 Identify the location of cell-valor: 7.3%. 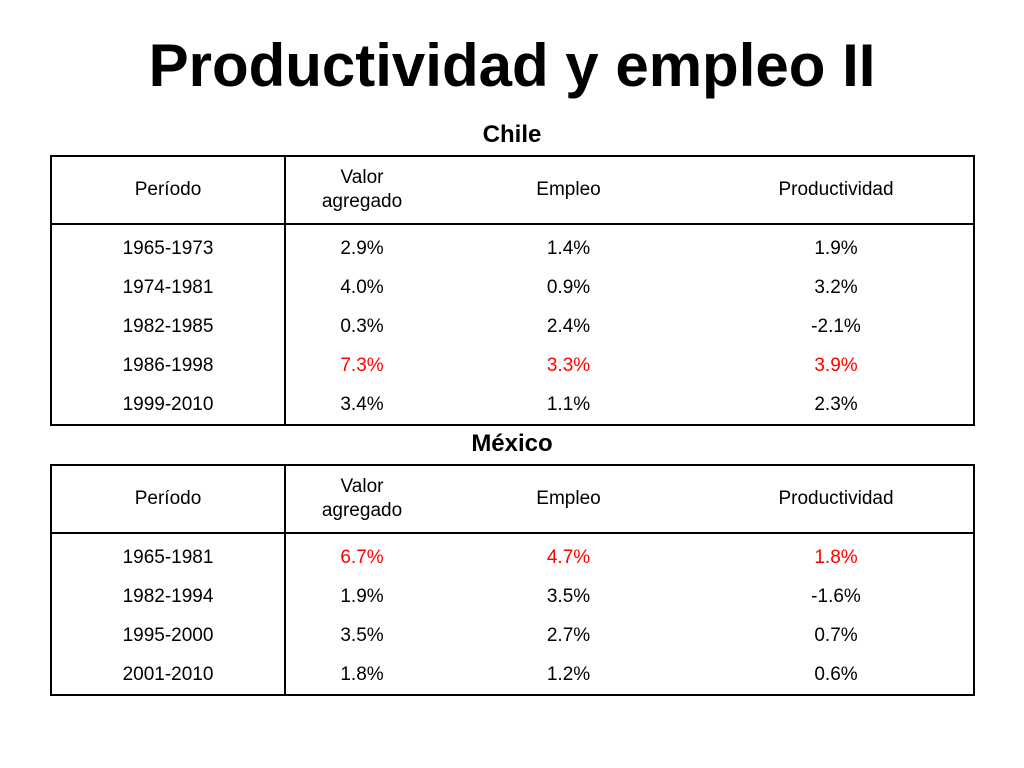
(362, 365).